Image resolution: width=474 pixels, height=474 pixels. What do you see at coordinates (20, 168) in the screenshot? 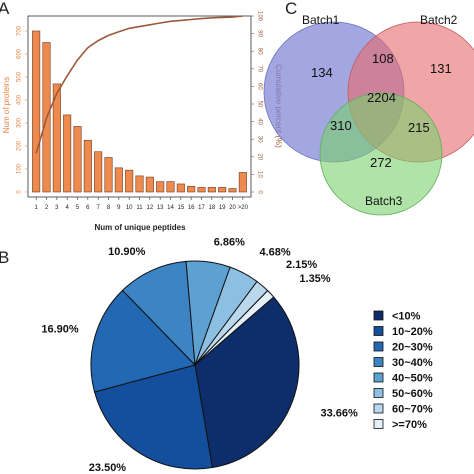
I see `y-tick-label-left: 100` at bounding box center [20, 168].